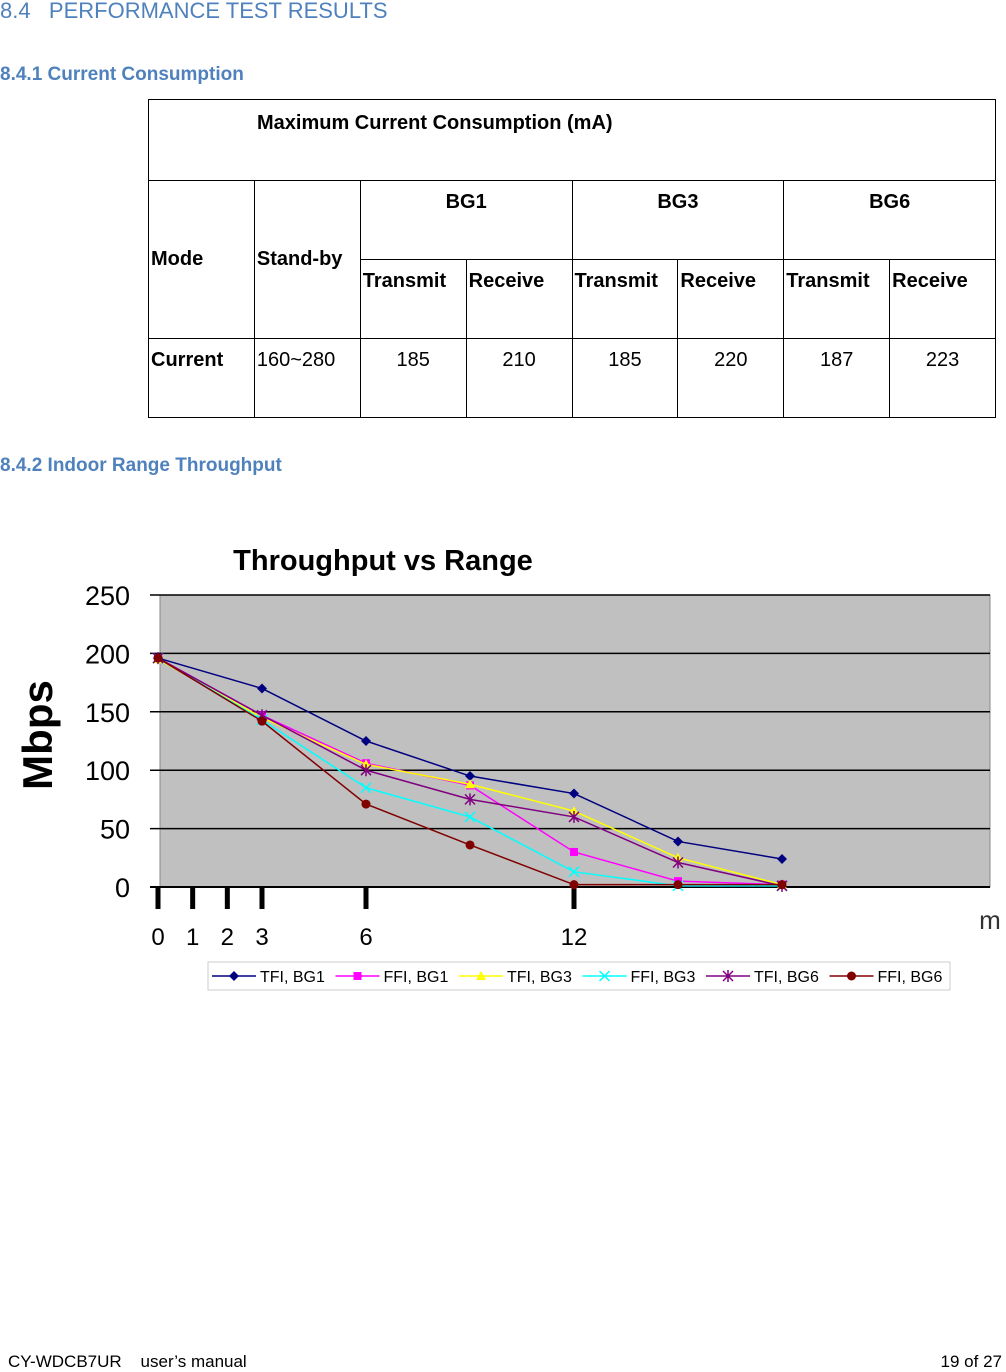  Describe the element at coordinates (731, 378) in the screenshot. I see `cell: 220` at that location.